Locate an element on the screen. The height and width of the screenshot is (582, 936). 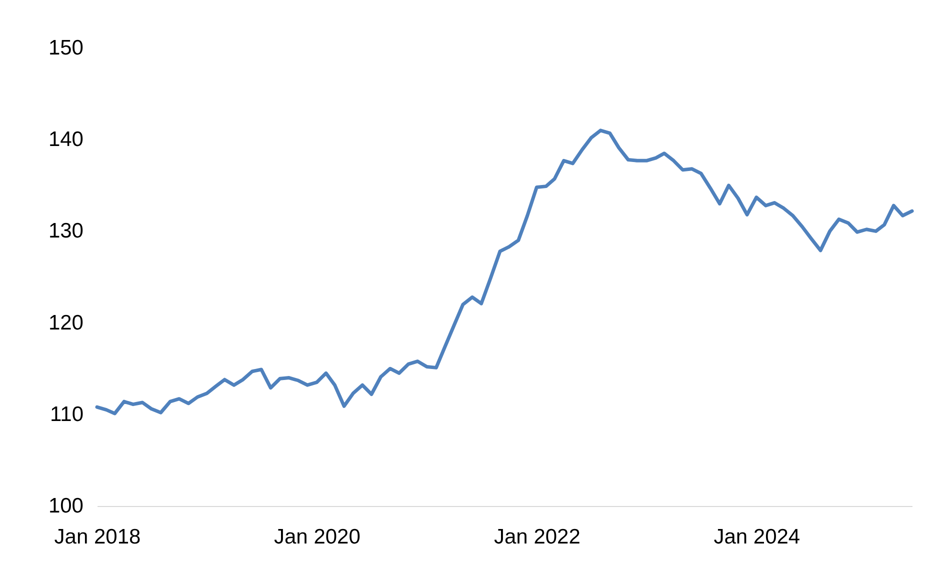
x-tick-label: Jan 2024 is located at coordinates (757, 537).